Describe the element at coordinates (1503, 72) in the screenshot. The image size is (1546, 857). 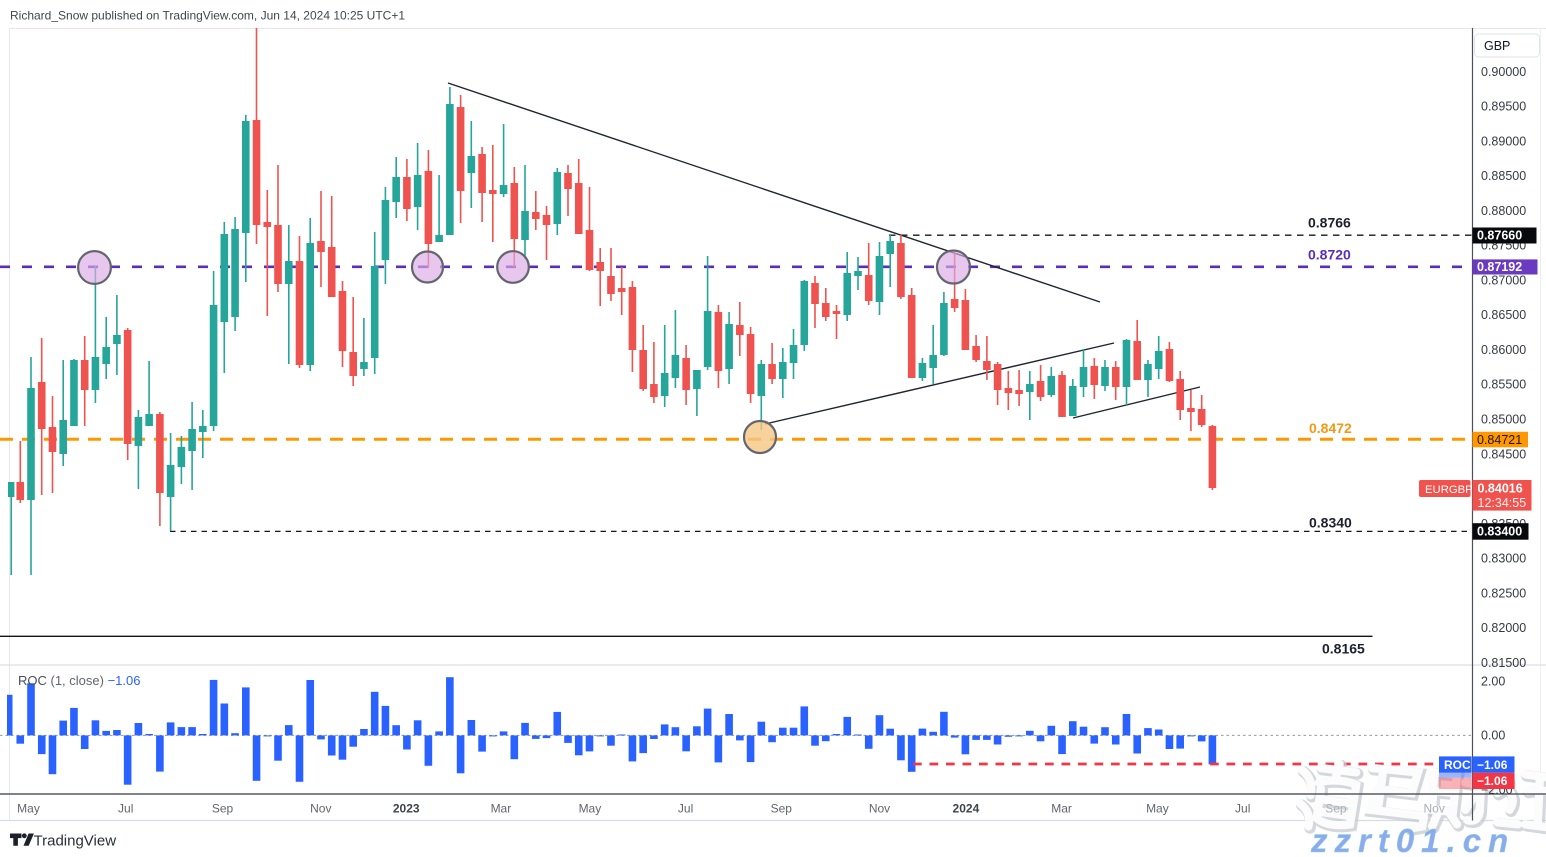
I see `svg-text: 0.90000` at that location.